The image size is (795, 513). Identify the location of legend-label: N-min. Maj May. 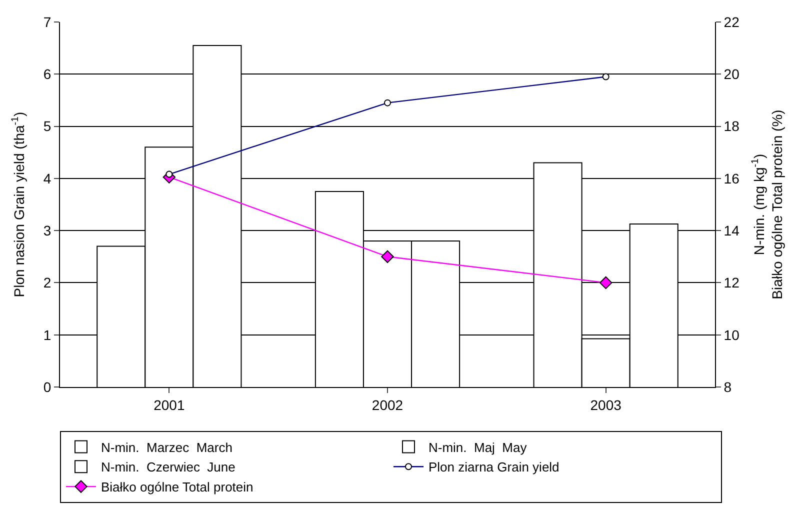
(478, 447).